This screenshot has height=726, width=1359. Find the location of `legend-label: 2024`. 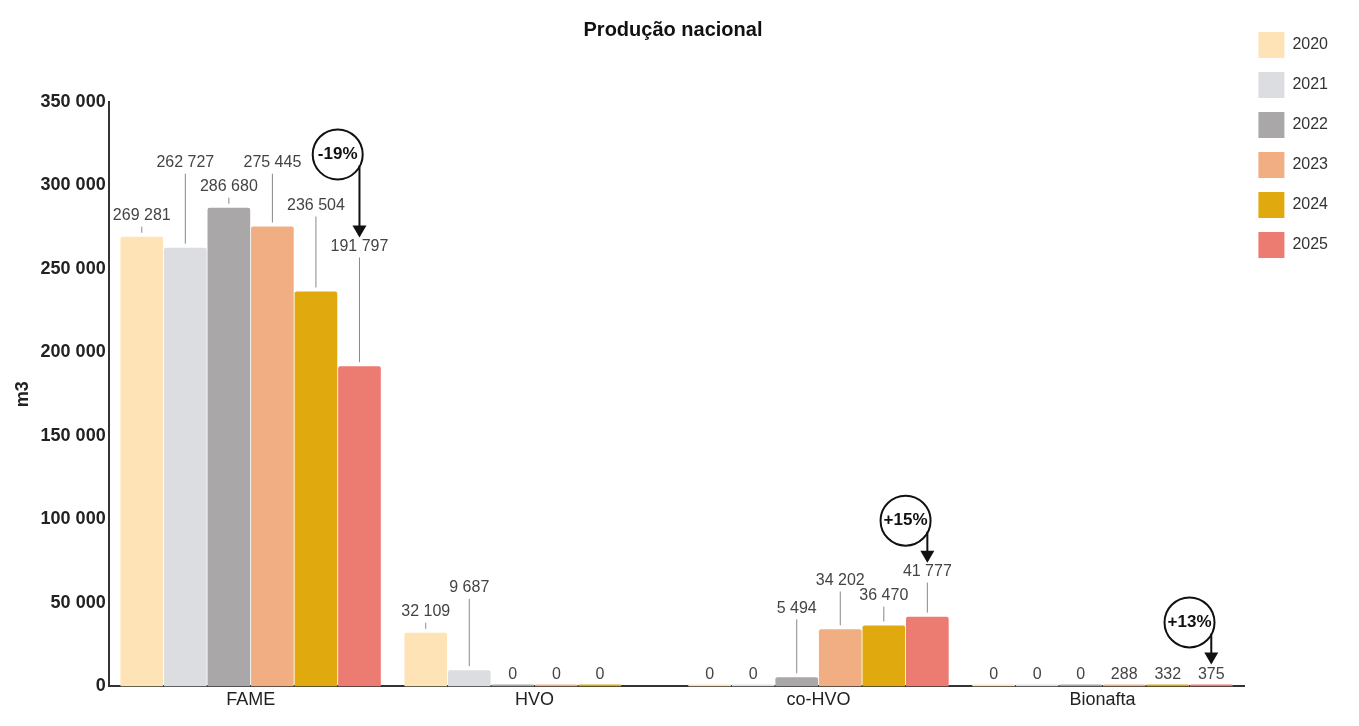

legend-label: 2024 is located at coordinates (1310, 204).